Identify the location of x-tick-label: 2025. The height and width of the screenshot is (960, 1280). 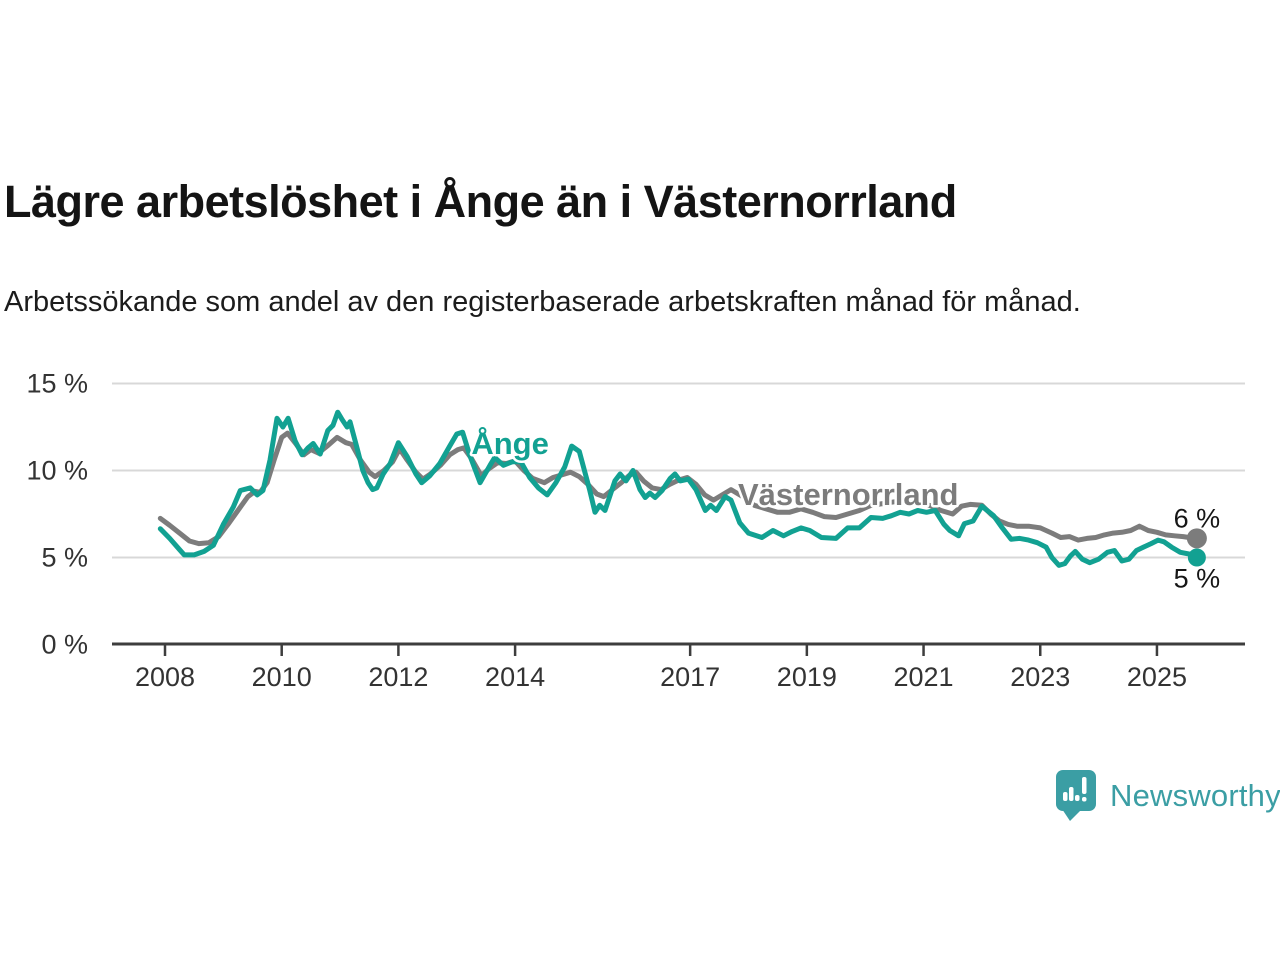
(1157, 677).